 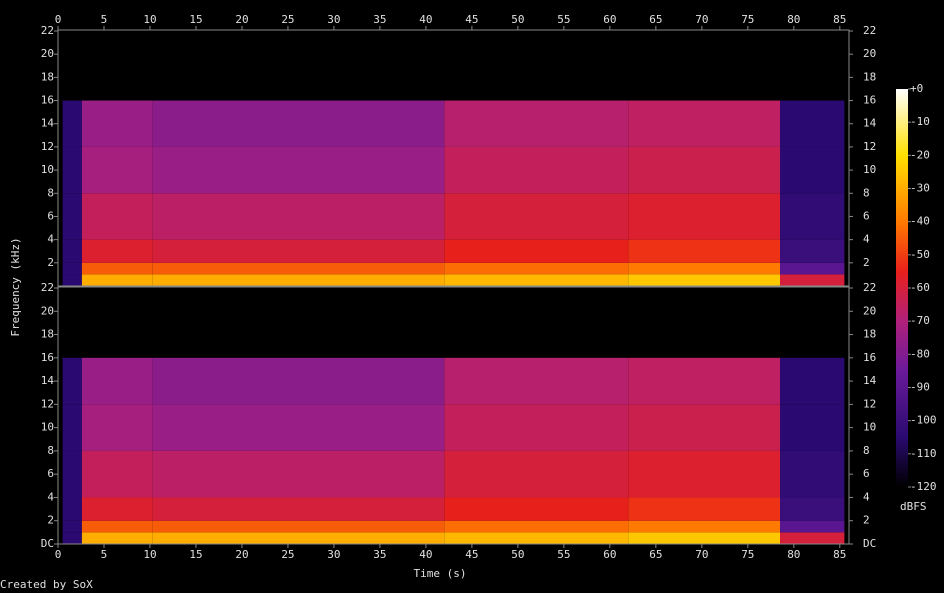 What do you see at coordinates (655, 554) in the screenshot?
I see `x-tick-label: 65` at bounding box center [655, 554].